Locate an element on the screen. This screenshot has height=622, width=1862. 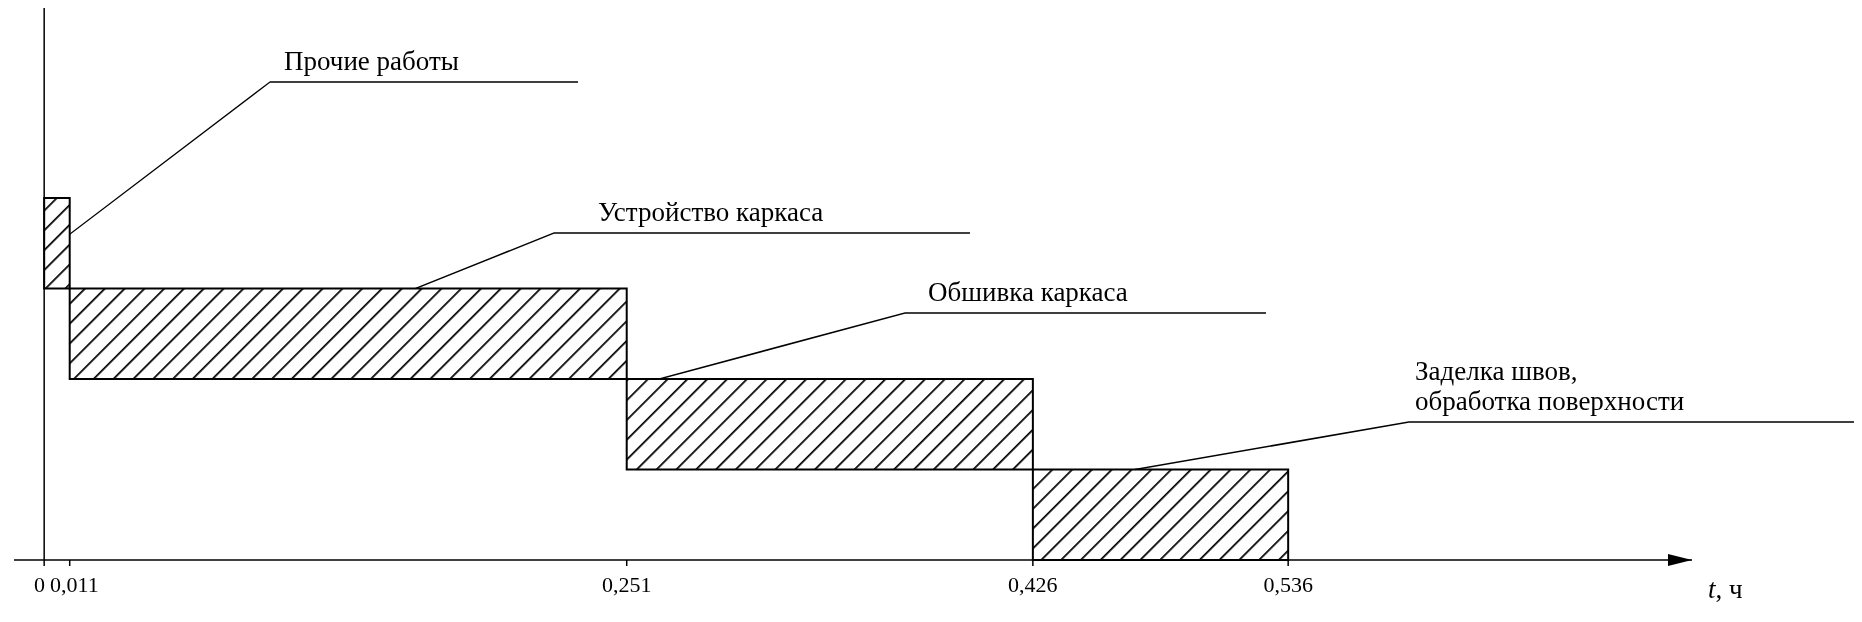
x-tick-label: 0,426 is located at coordinates (1033, 584).